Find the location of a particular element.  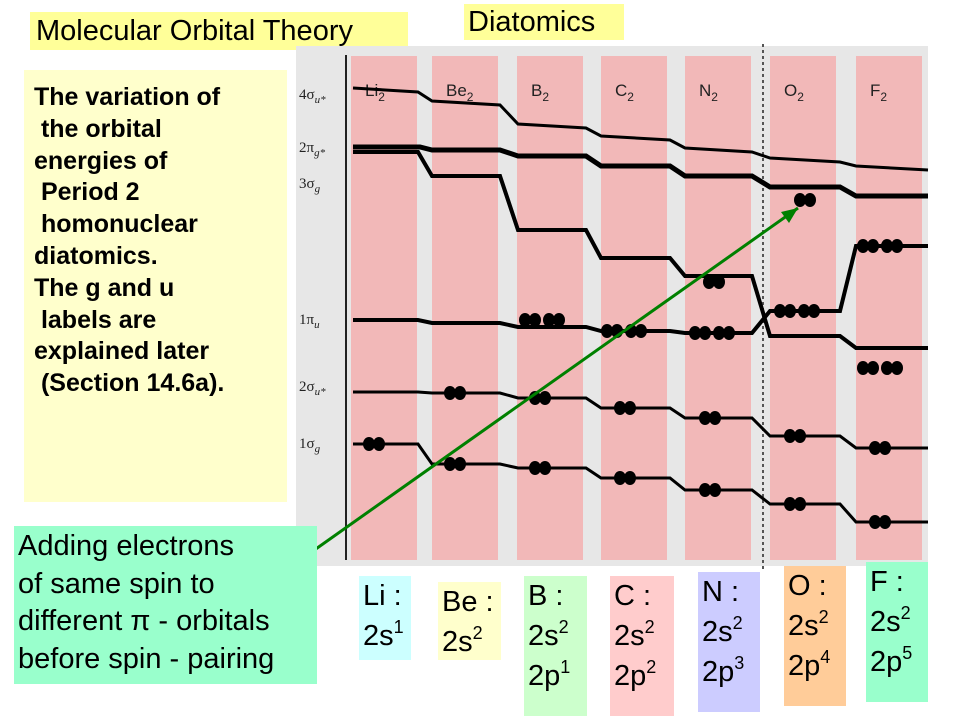

config-box: Be : 2s2 is located at coordinates (469, 621).